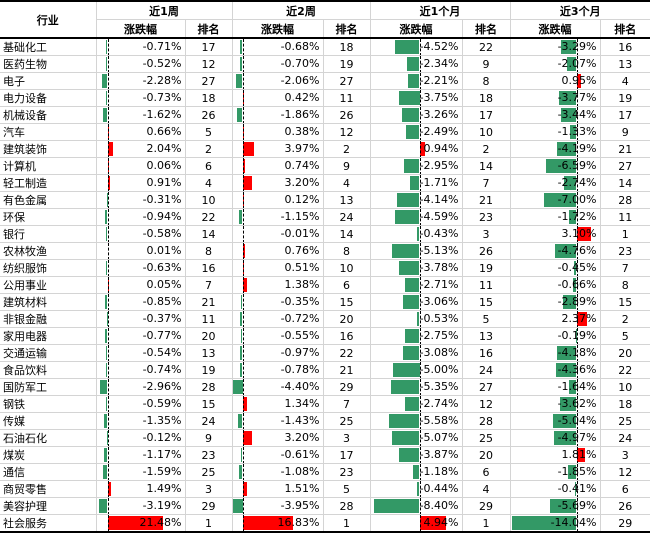 This screenshot has width=650, height=533. I want to click on change-cell-m3: -1.33%, so click(555, 132).